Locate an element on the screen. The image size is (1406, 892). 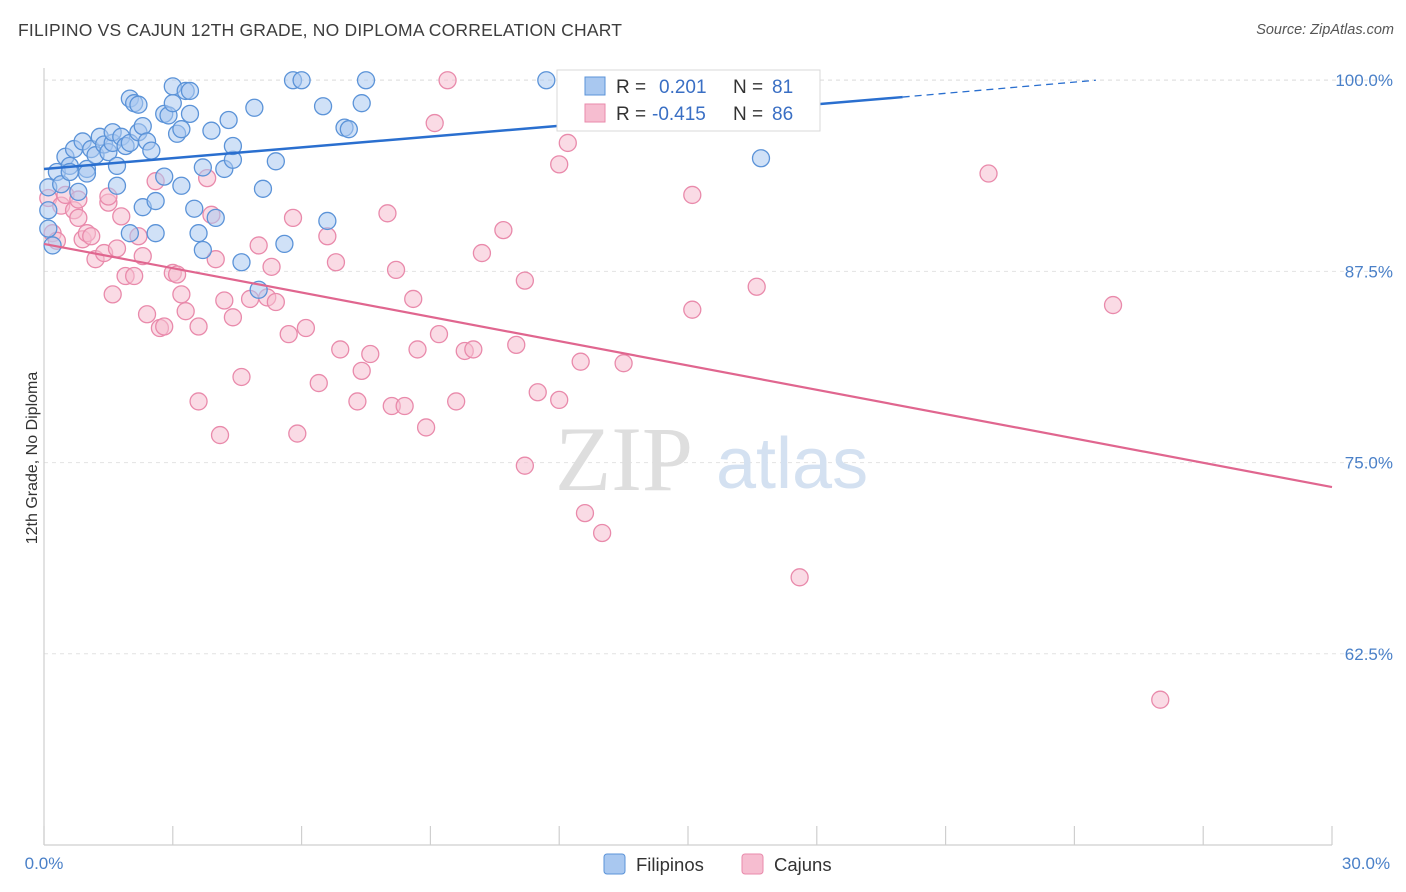
legend-swatch-cajuns is located at coordinates (595, 113).